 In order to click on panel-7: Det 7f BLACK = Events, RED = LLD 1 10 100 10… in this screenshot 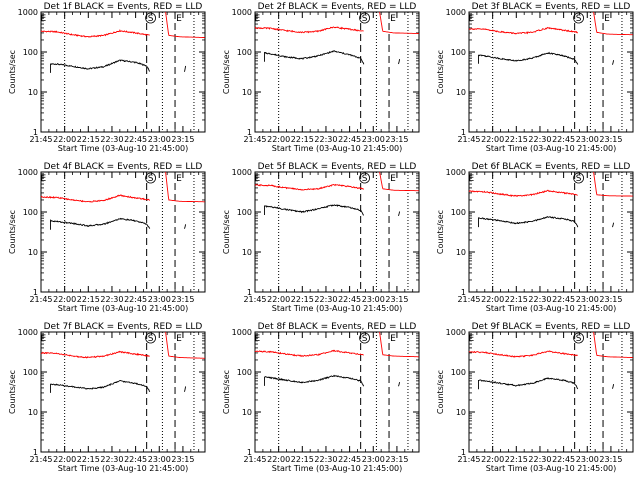, I will do `click(107, 397)`.